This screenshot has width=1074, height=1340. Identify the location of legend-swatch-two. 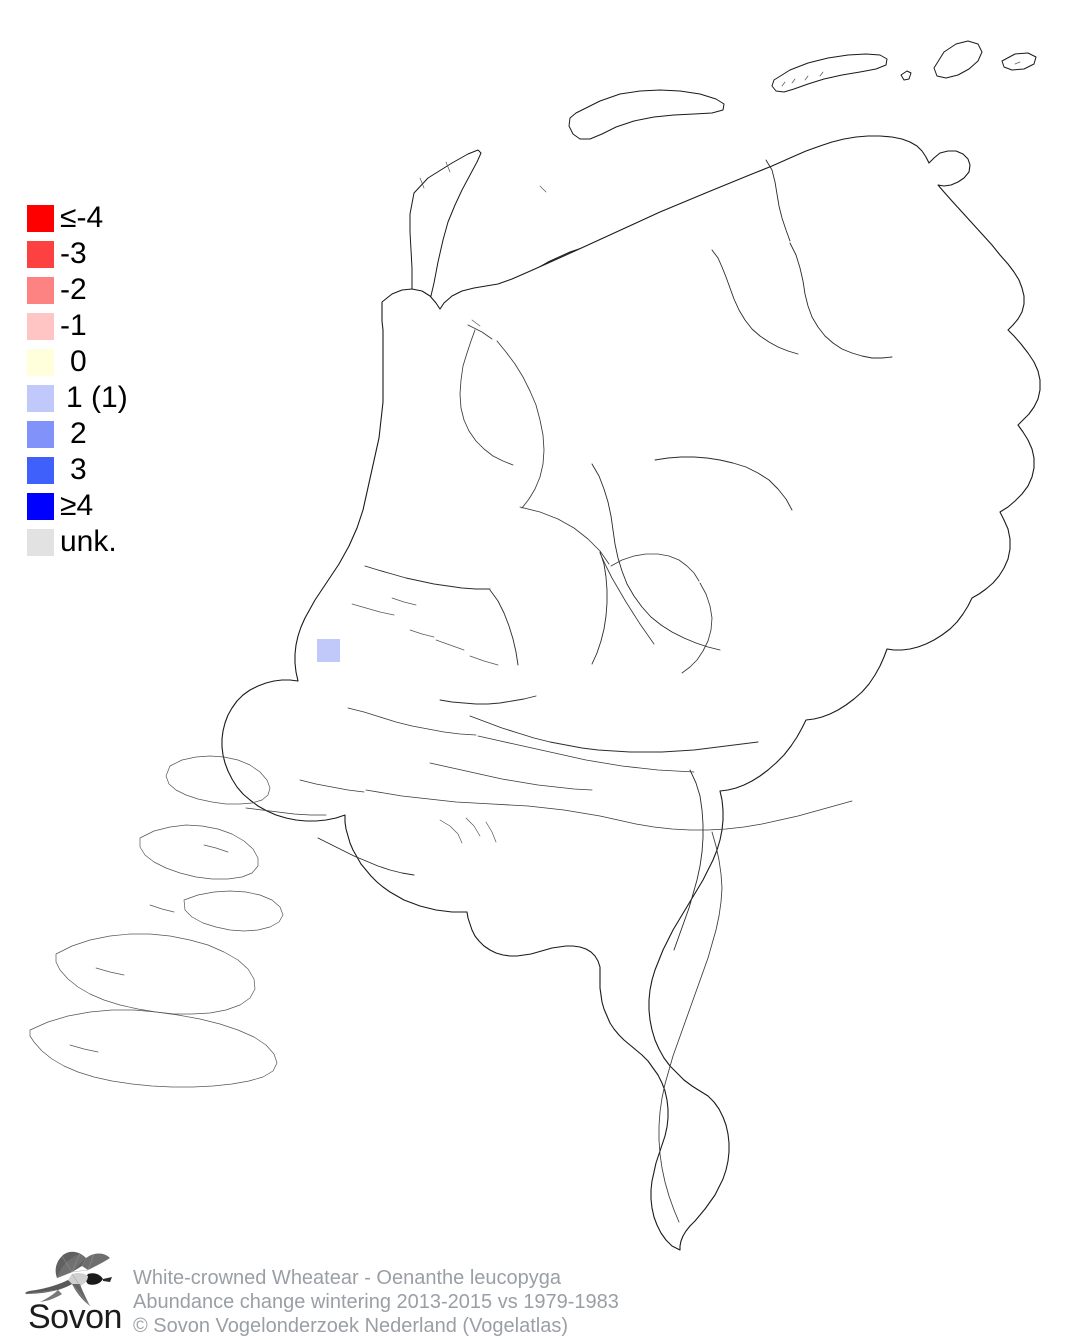
(40, 434).